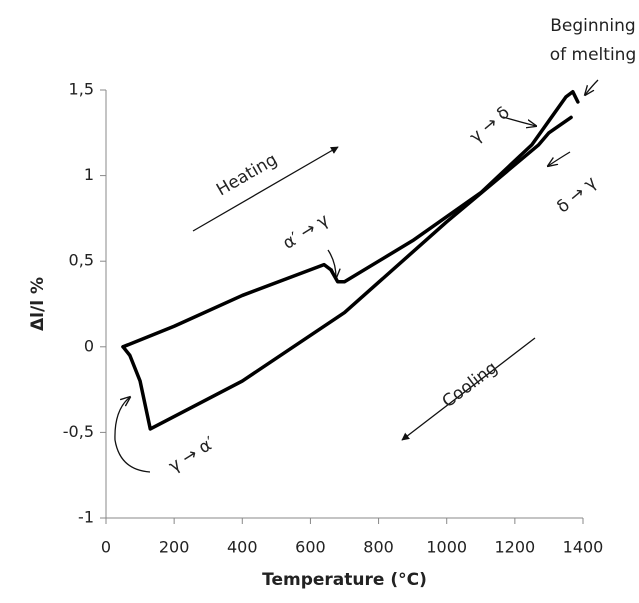  Describe the element at coordinates (593, 55) in the screenshot. I see `annotation: of melting` at that location.